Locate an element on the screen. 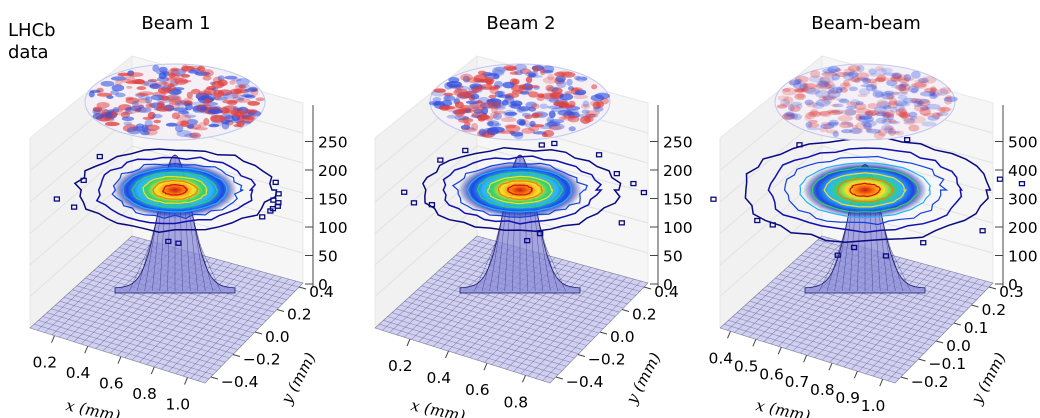 This screenshot has height=418, width=1040. x-tick-label: 0.8 is located at coordinates (822, 390).